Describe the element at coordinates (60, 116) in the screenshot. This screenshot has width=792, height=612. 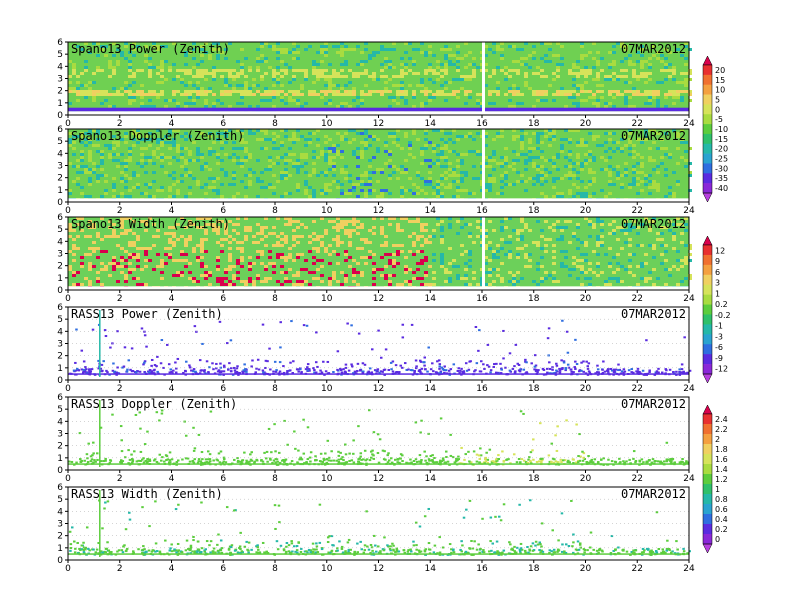
I see `y-tick-label: 0` at that location.